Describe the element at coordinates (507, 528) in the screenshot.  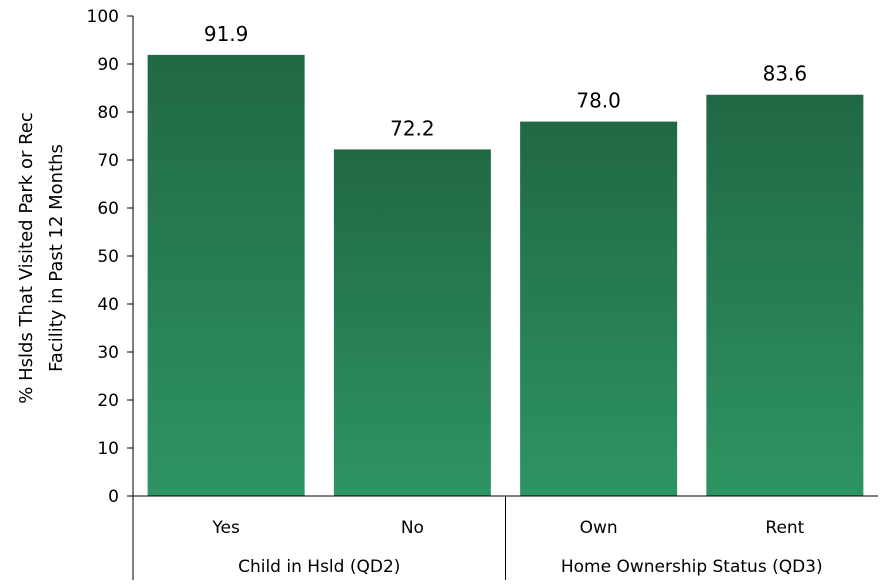
I see `category-labels: Yes No Own Rent` at that location.